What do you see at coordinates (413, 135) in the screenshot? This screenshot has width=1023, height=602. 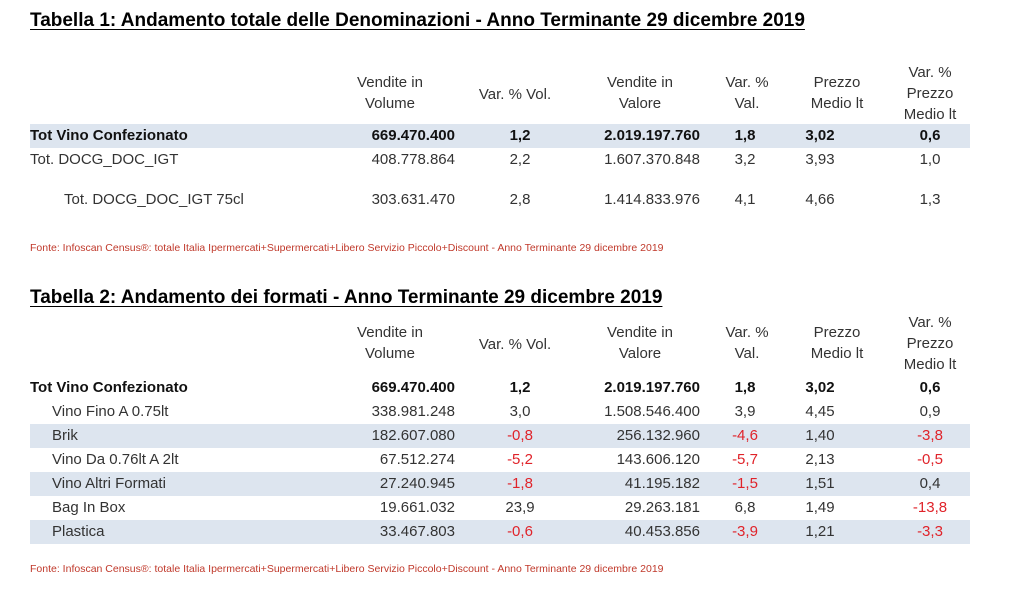 I see `table1-cell: 669.470.400` at bounding box center [413, 135].